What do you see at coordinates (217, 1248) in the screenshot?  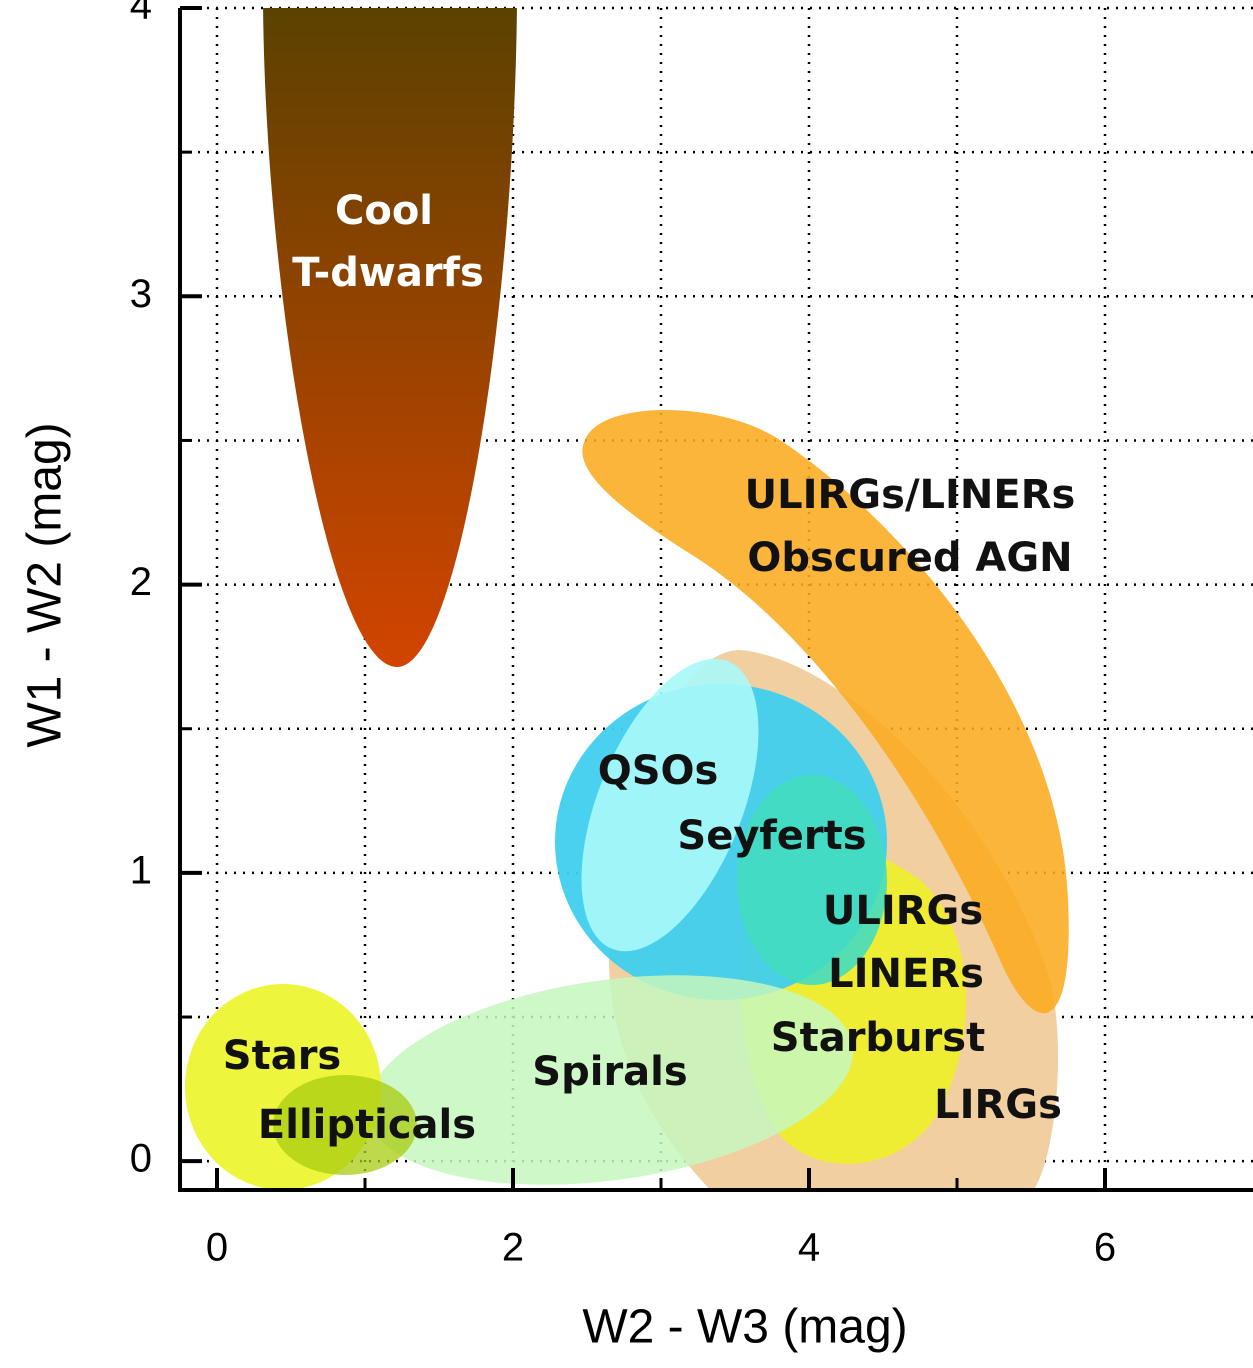 I see `x-tick-label: 0` at bounding box center [217, 1248].